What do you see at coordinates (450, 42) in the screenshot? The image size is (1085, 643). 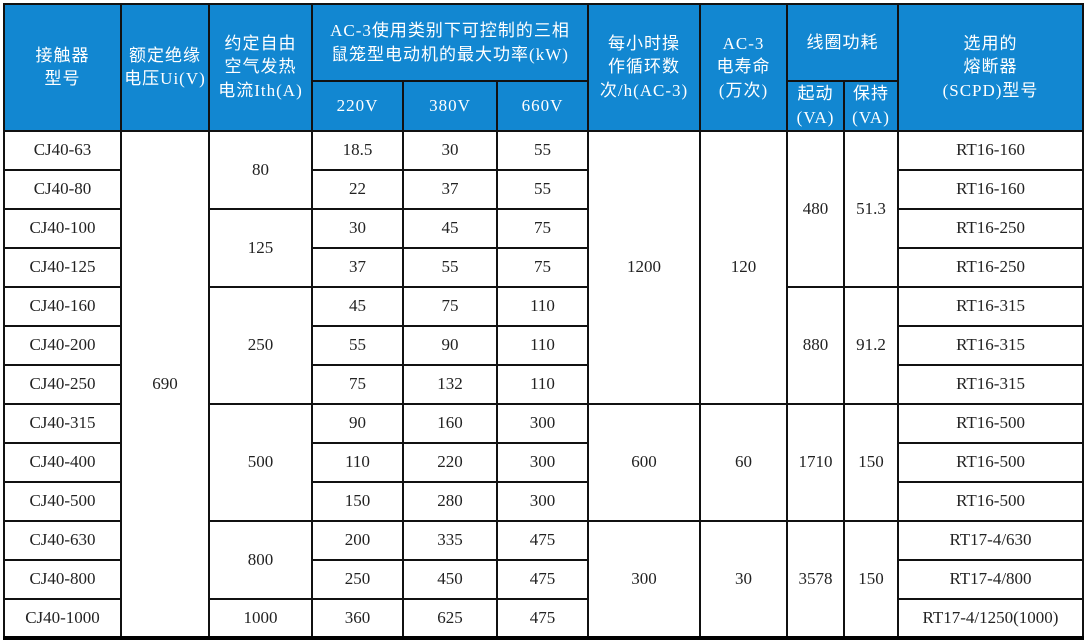 I see `col-header-max-power-group: AC-3使用类别下可控制的三相 鼠笼型电动机的最大功率(kW)` at bounding box center [450, 42].